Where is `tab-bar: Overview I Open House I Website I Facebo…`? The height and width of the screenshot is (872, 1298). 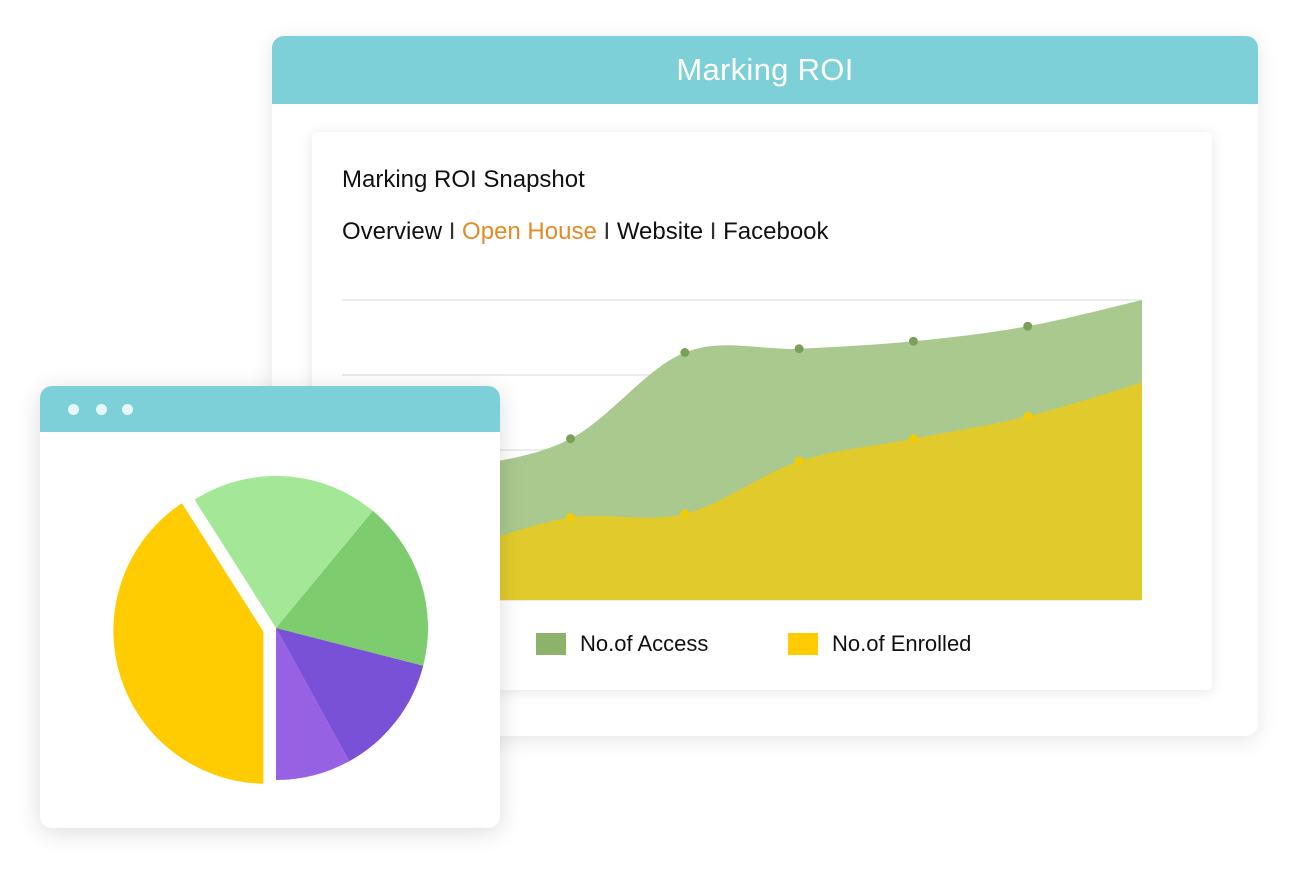
tab-bar: Overview I Open House I Website I Facebo… is located at coordinates (585, 232).